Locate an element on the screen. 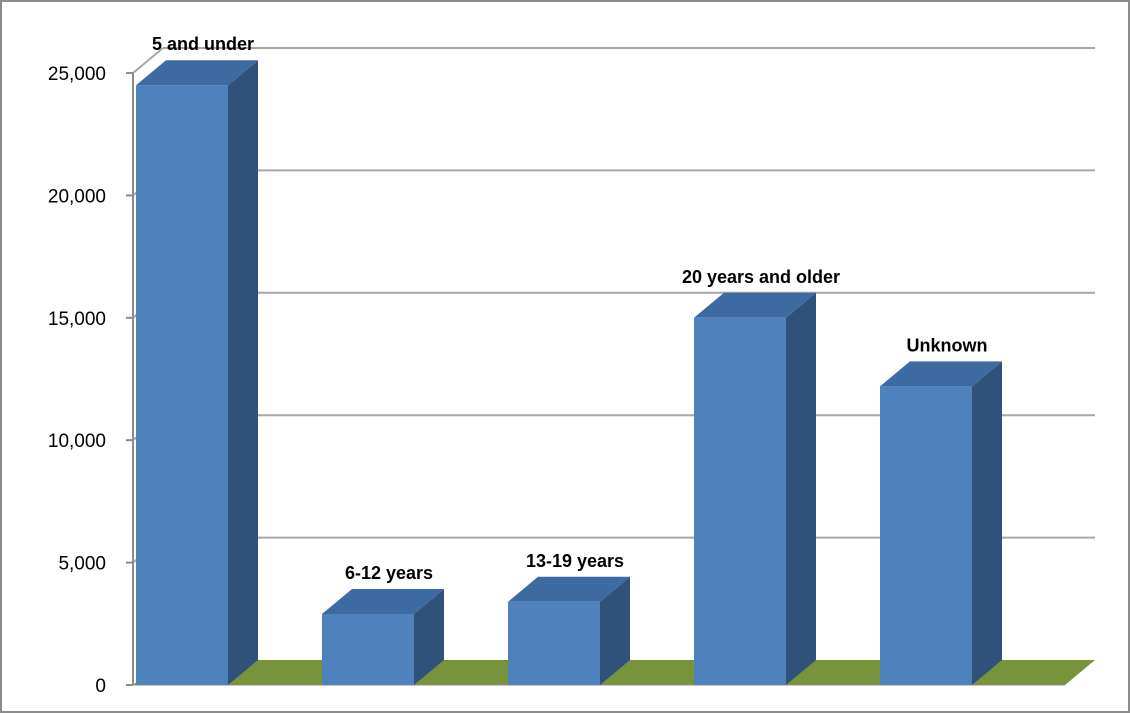  data-label: 13-19 years is located at coordinates (575, 561).